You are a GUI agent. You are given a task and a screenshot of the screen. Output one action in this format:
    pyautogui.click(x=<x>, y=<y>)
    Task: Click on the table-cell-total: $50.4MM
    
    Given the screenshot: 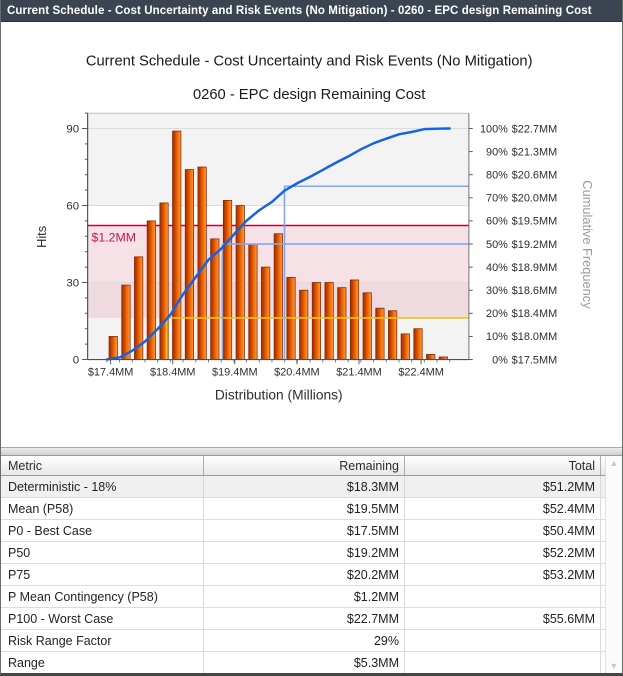 What is the action you would take?
    pyautogui.click(x=503, y=530)
    